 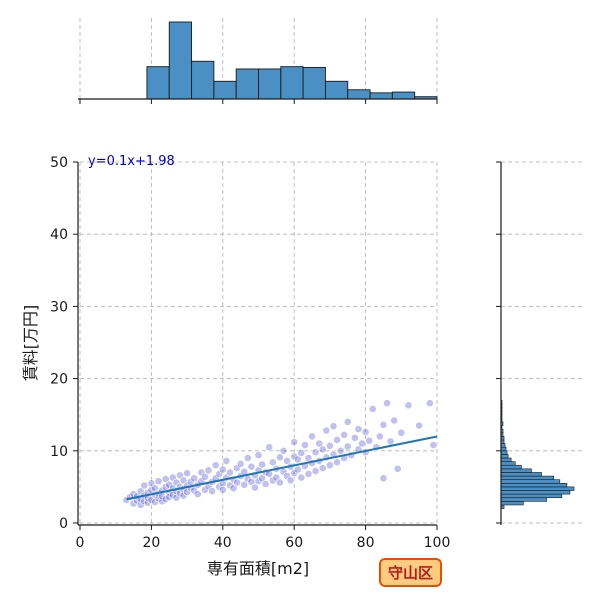 What do you see at coordinates (63, 524) in the screenshot?
I see `y-tick-label: 0` at bounding box center [63, 524].